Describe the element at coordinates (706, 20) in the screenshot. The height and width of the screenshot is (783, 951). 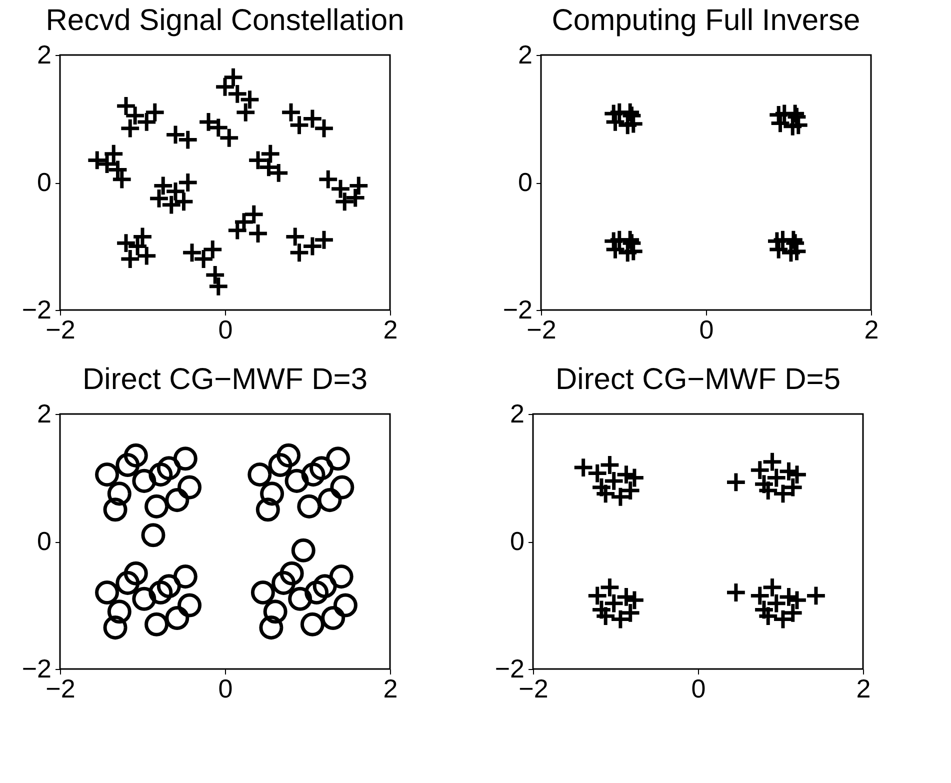
I see `chart-title: Computing Full Inverse` at that location.